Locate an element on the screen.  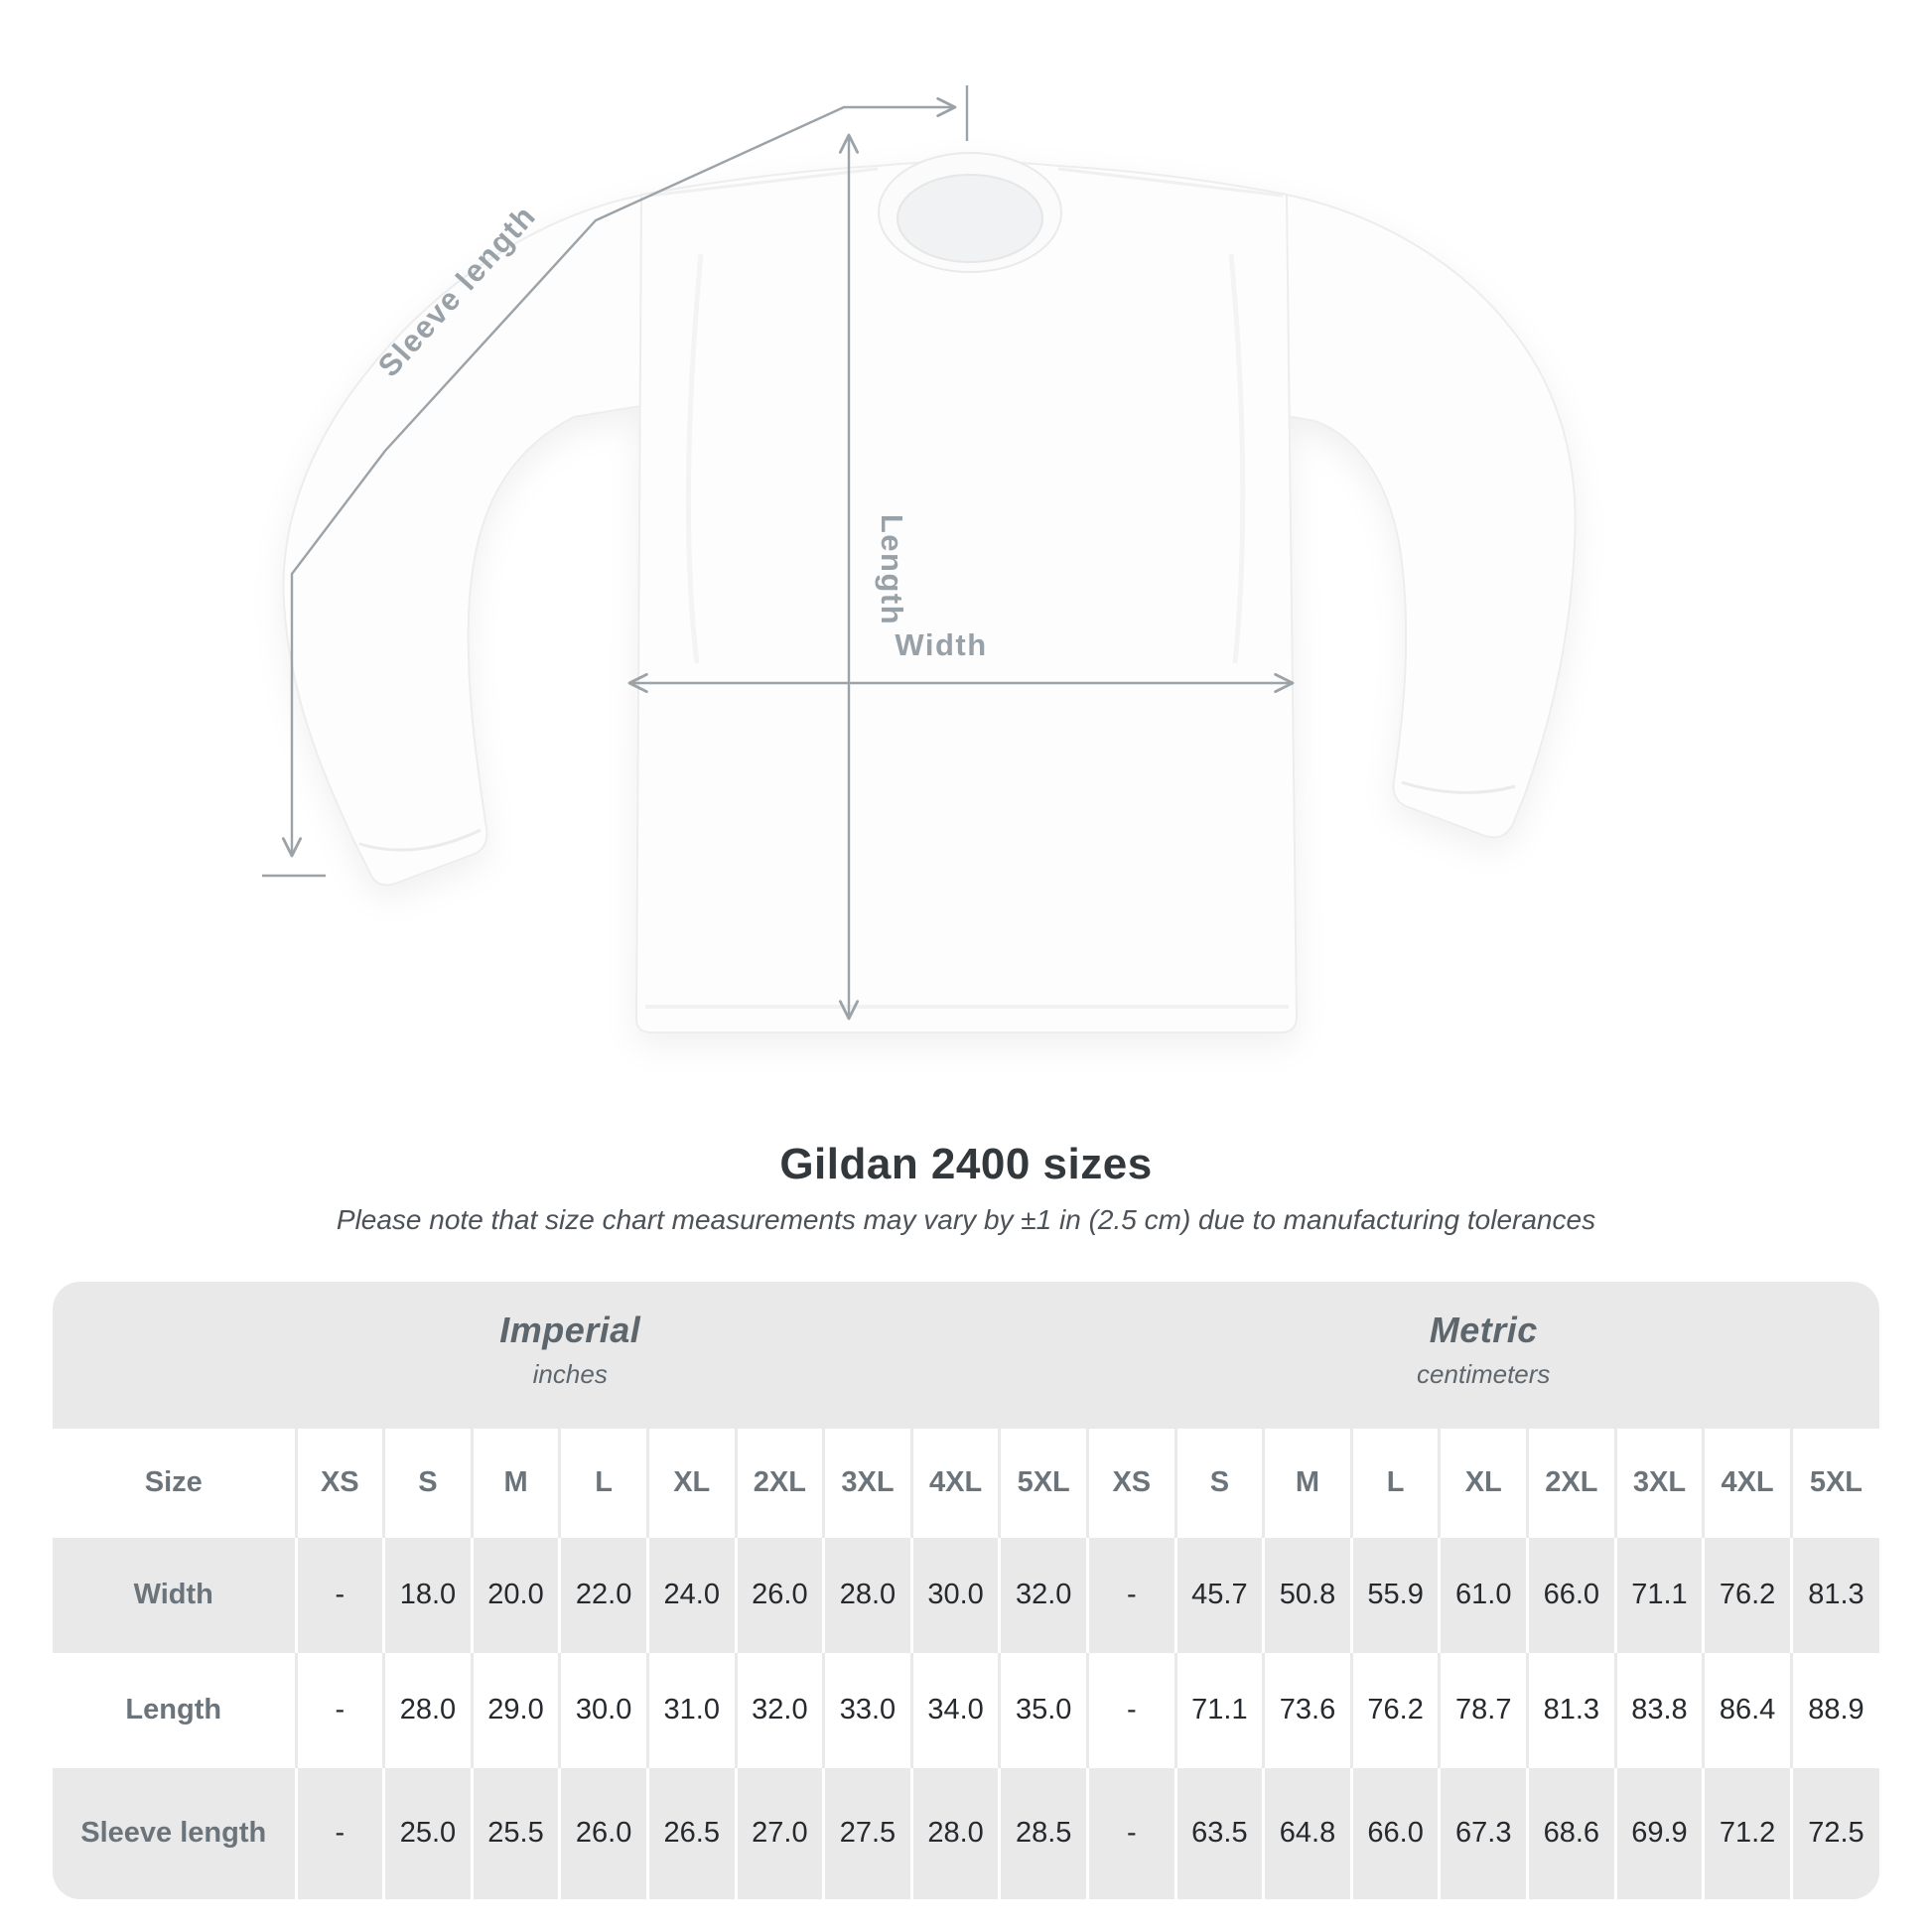
sleeve-imperial-cell: 27.5 is located at coordinates (867, 1833).